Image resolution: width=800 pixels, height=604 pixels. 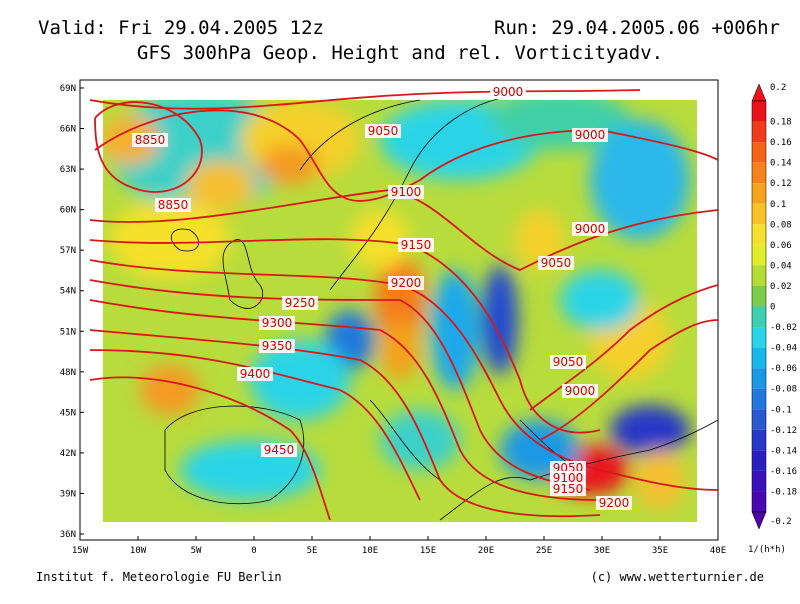 What do you see at coordinates (68, 292) in the screenshot?
I see `lat-label: 54N` at bounding box center [68, 292].